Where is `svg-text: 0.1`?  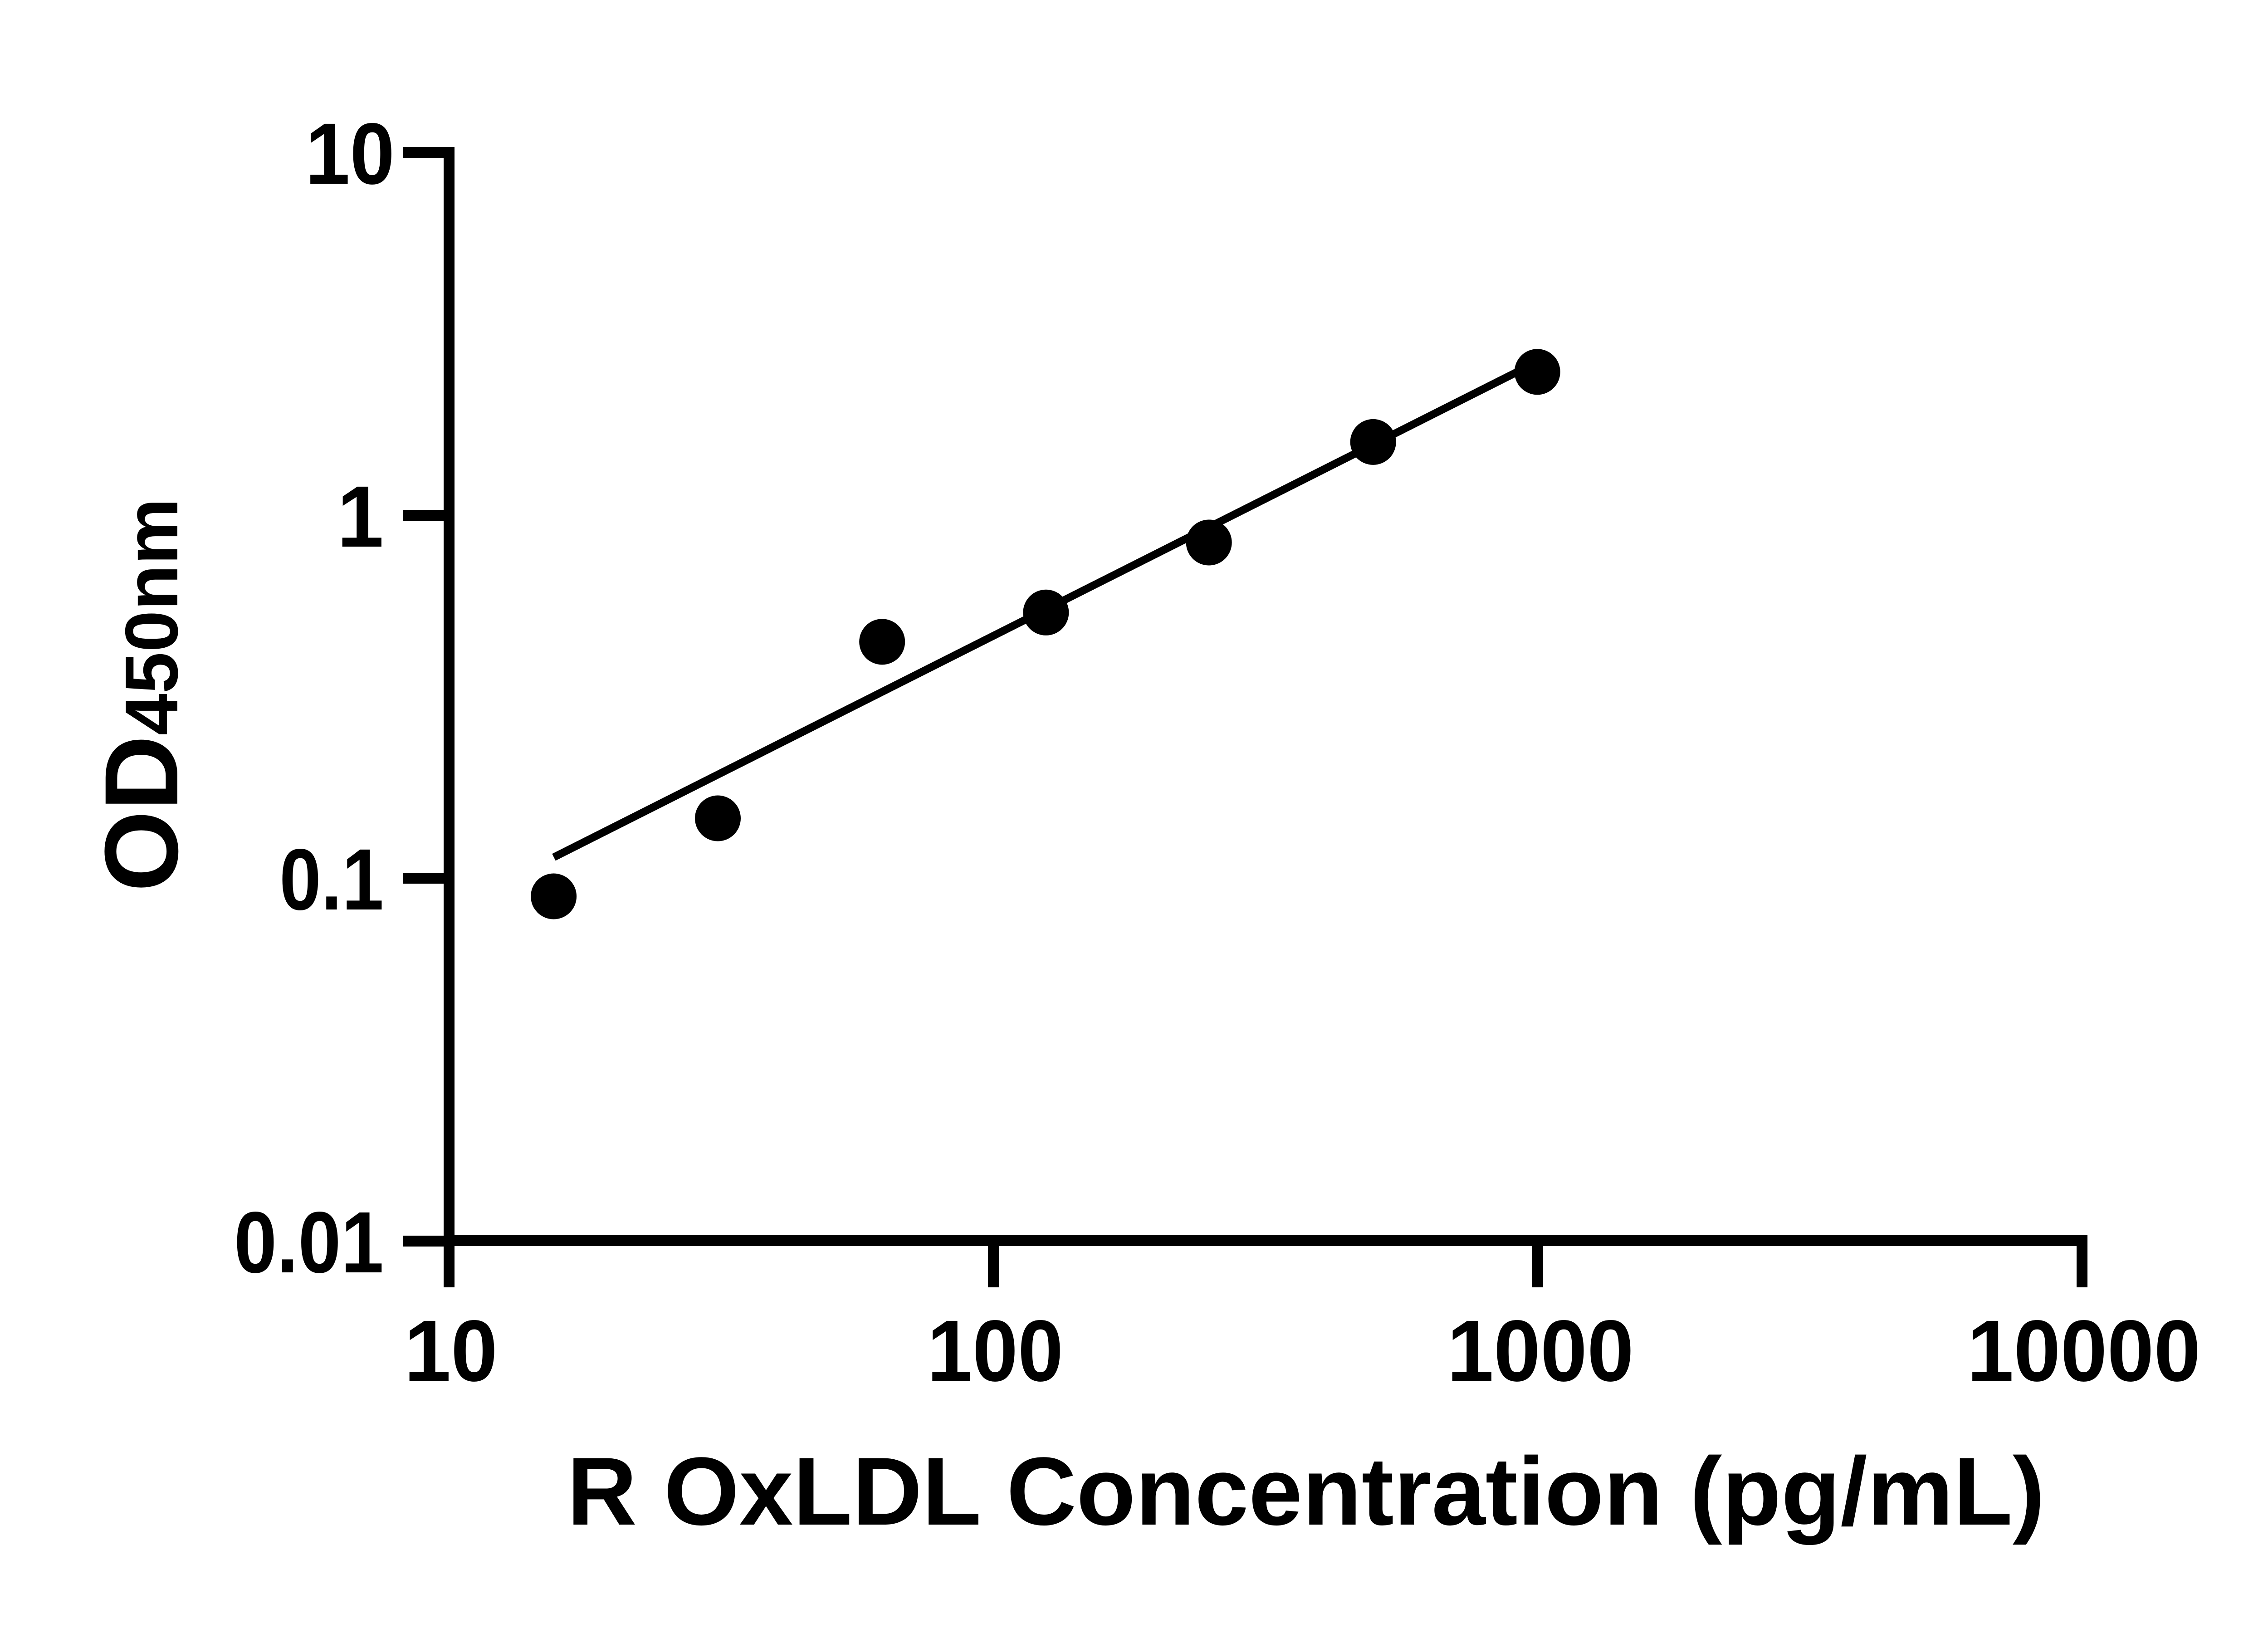
svg-text: 0.1 is located at coordinates (332, 879).